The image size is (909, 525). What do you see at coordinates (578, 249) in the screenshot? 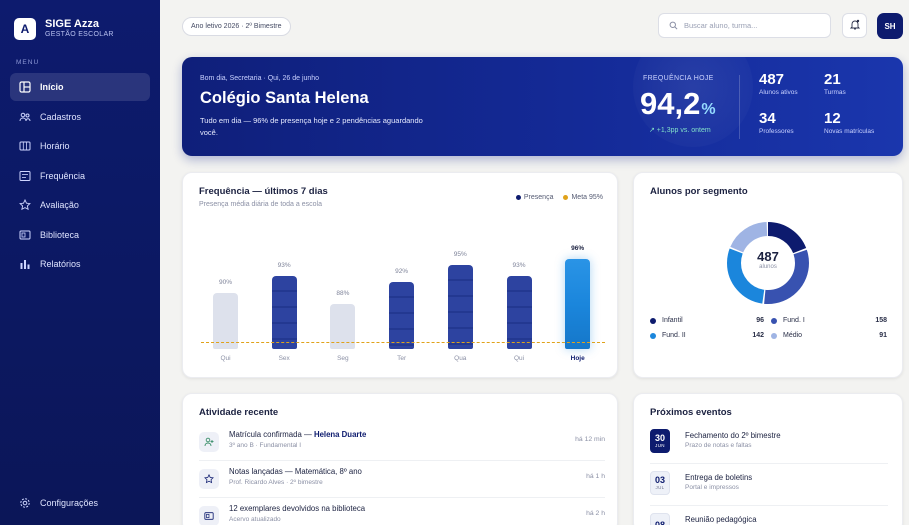
I see `bar-value-label: 96%` at bounding box center [578, 249].